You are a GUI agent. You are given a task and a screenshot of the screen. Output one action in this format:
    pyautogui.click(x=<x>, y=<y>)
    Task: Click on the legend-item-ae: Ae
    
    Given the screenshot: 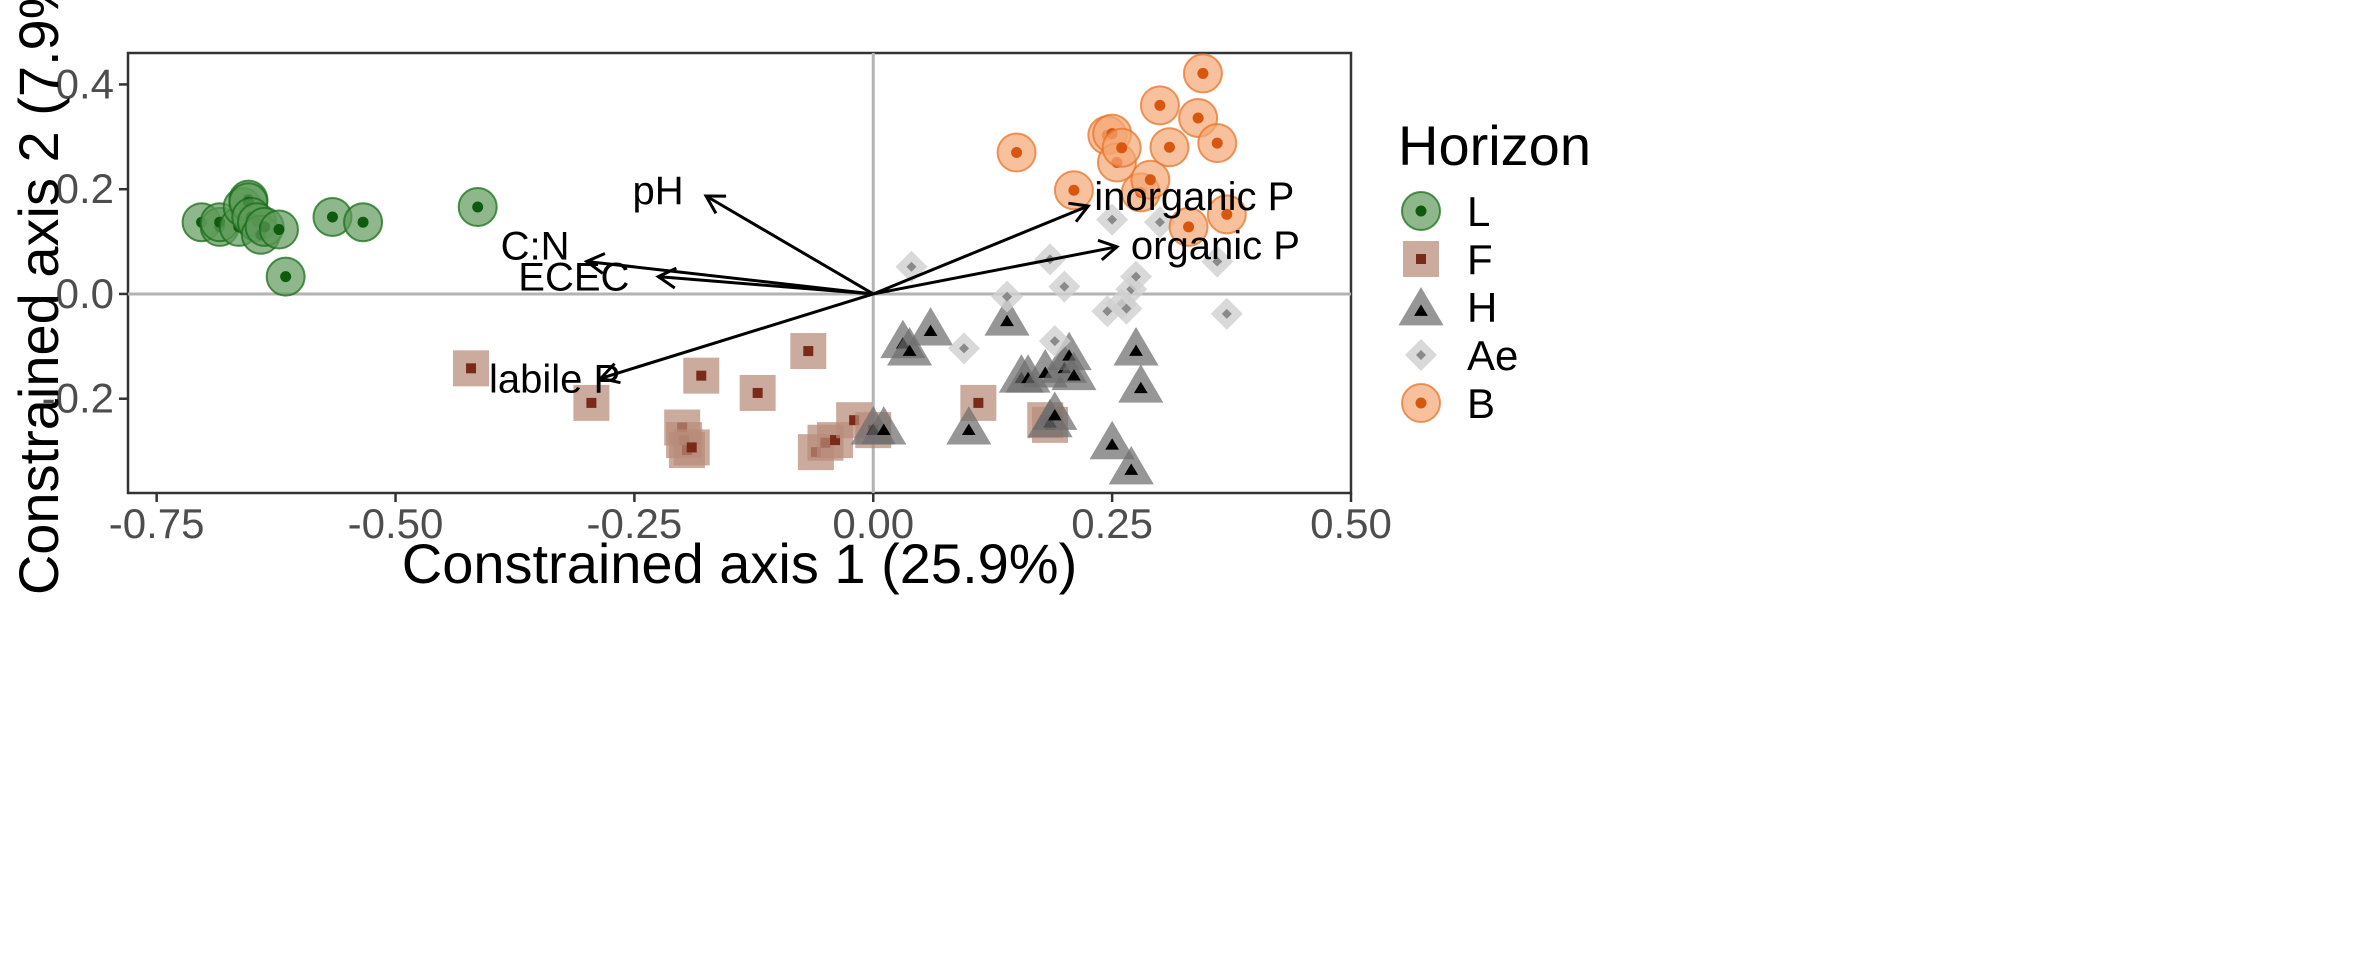 What is the action you would take?
    pyautogui.click(x=1457, y=355)
    